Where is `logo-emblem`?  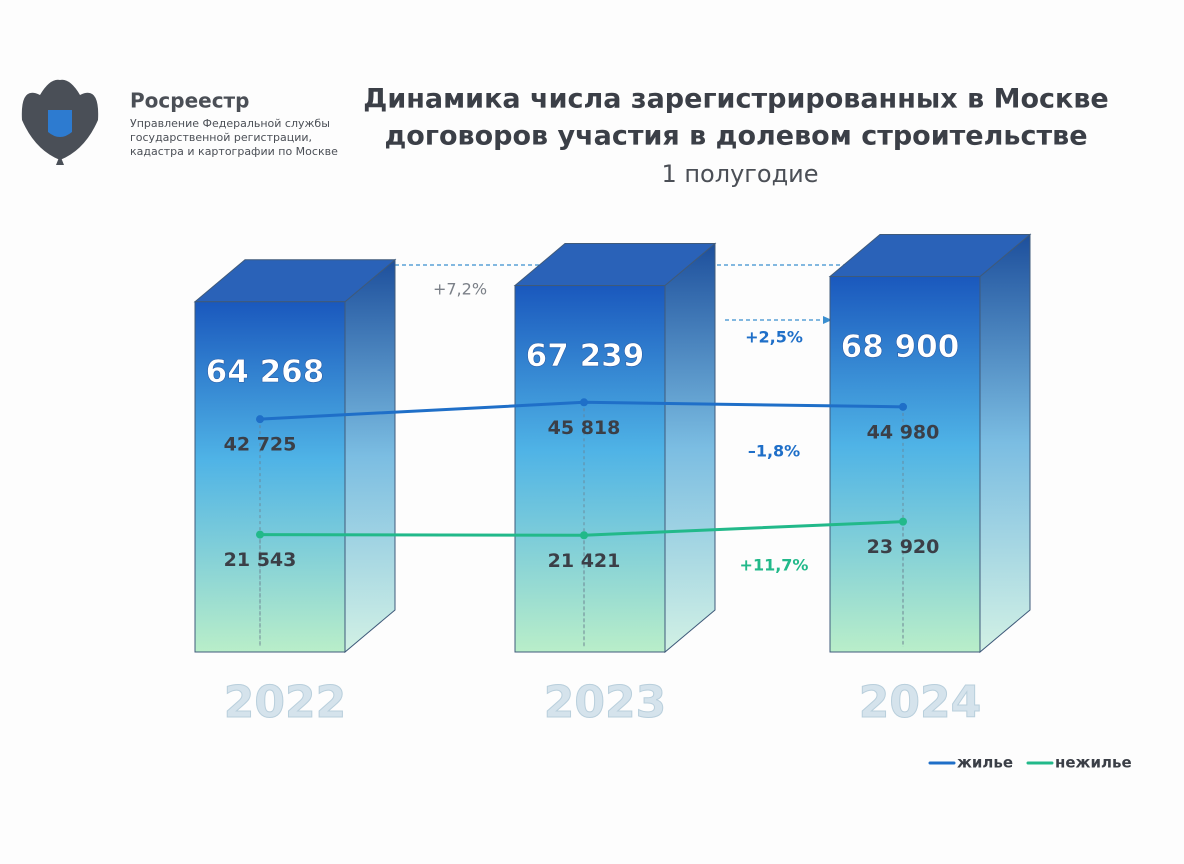
logo-emblem is located at coordinates (60, 122).